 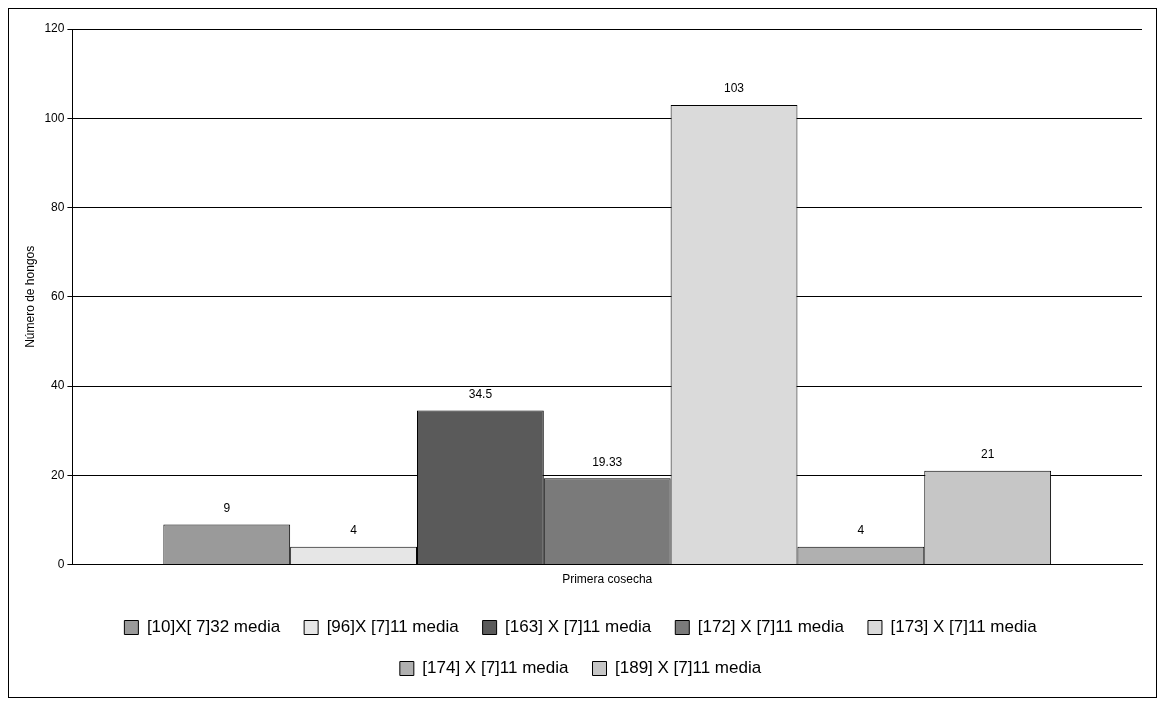 I want to click on data-label: 9, so click(x=227, y=507).